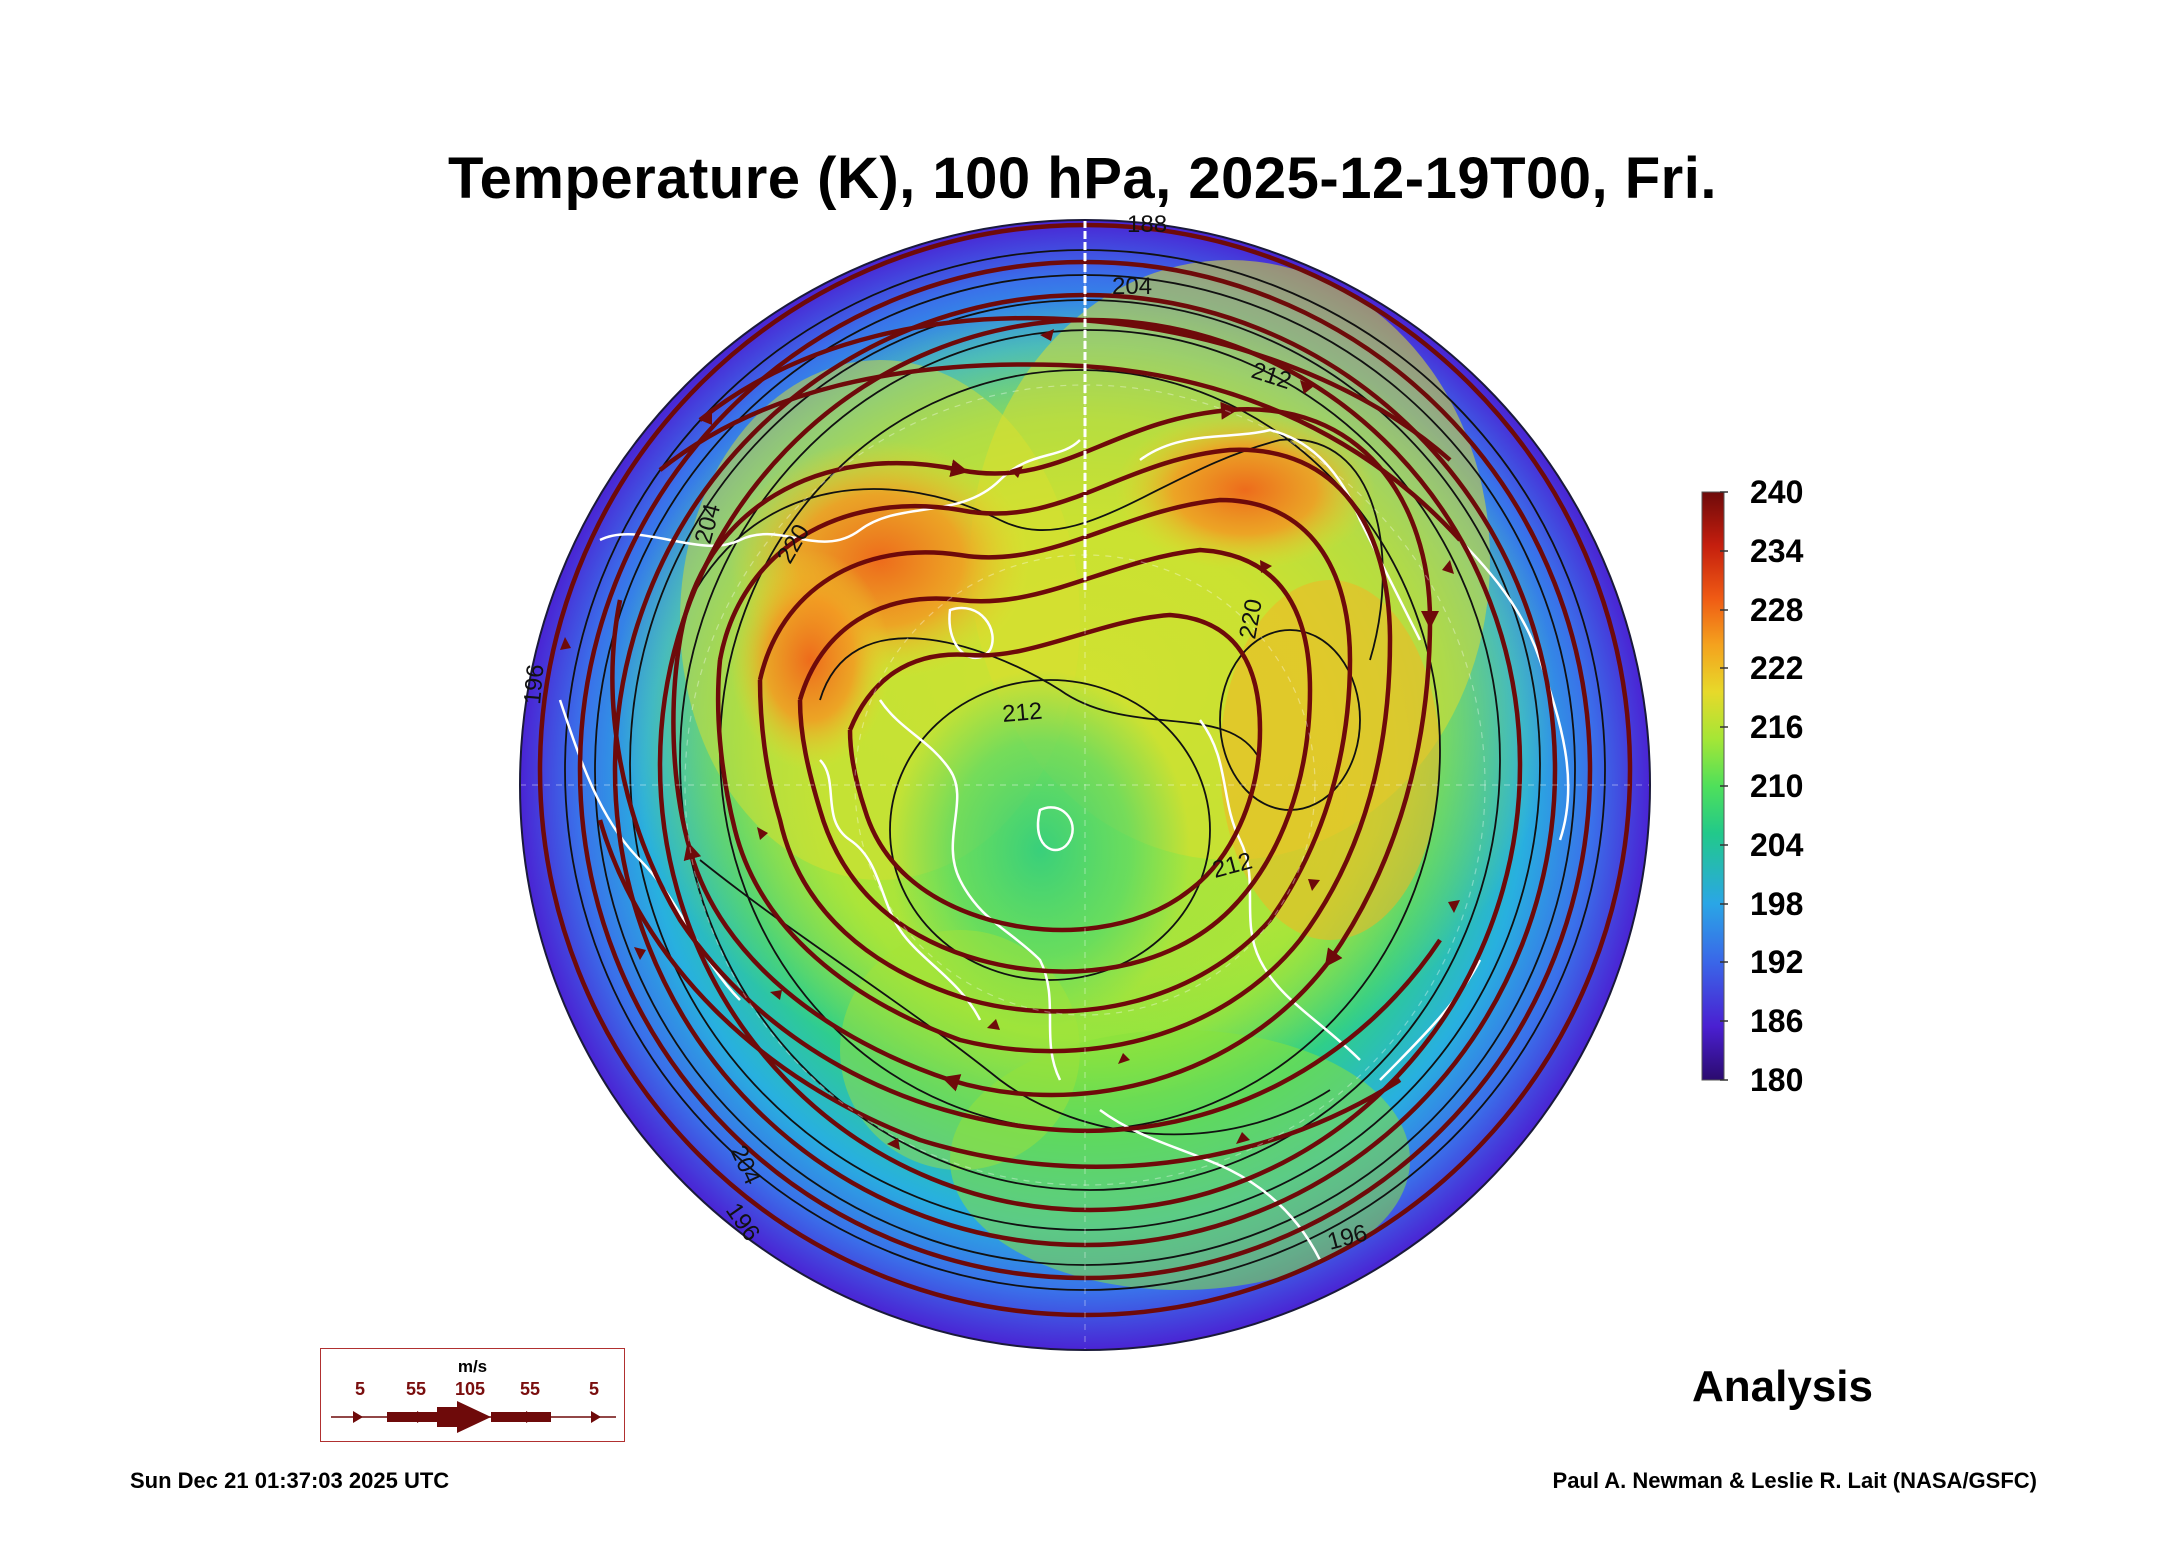 Image resolution: width=2165 pixels, height=1561 pixels. What do you see at coordinates (1777, 1021) in the screenshot?
I see `colorbar-label-186: 186` at bounding box center [1777, 1021].